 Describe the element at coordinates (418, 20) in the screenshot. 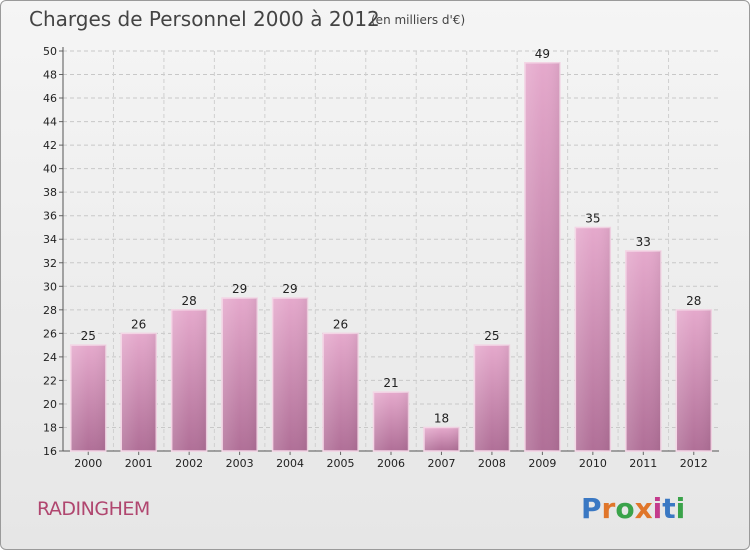

I see `chart-subtitle: (en milliers d'€)` at that location.